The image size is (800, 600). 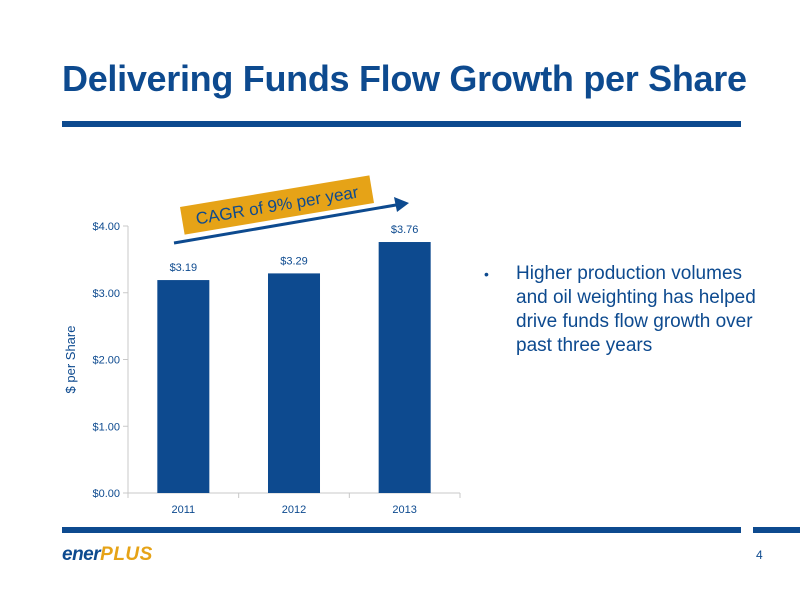 I want to click on y-axis-label: $ per Share, so click(x=70, y=360).